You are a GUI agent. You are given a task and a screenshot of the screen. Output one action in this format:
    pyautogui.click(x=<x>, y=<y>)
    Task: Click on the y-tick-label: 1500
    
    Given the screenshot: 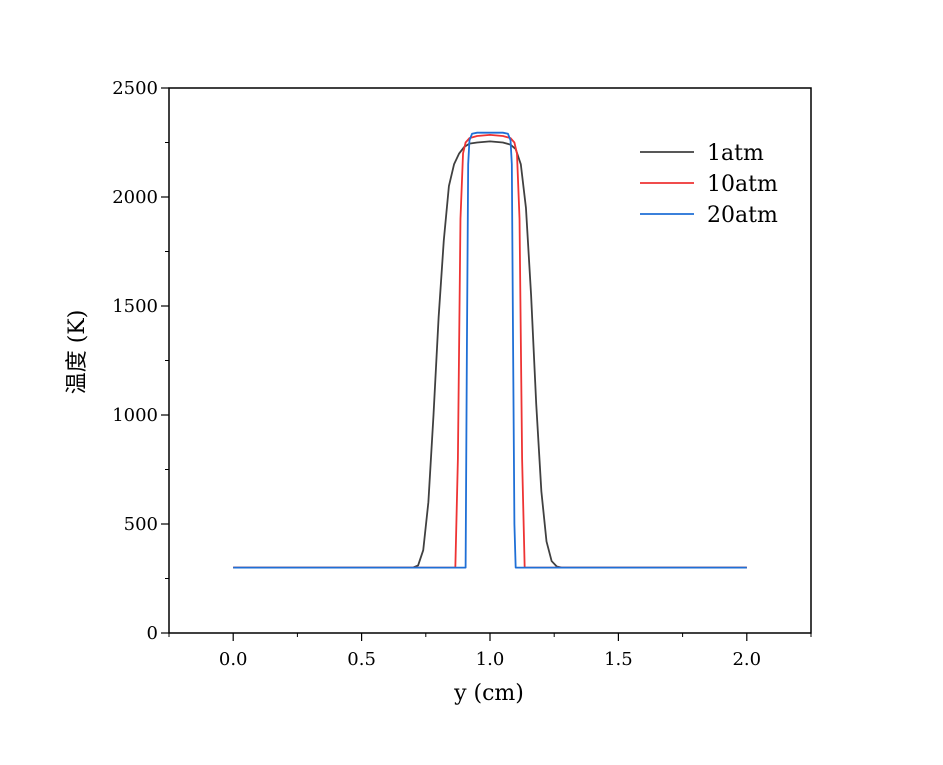 What is the action you would take?
    pyautogui.click(x=135, y=306)
    